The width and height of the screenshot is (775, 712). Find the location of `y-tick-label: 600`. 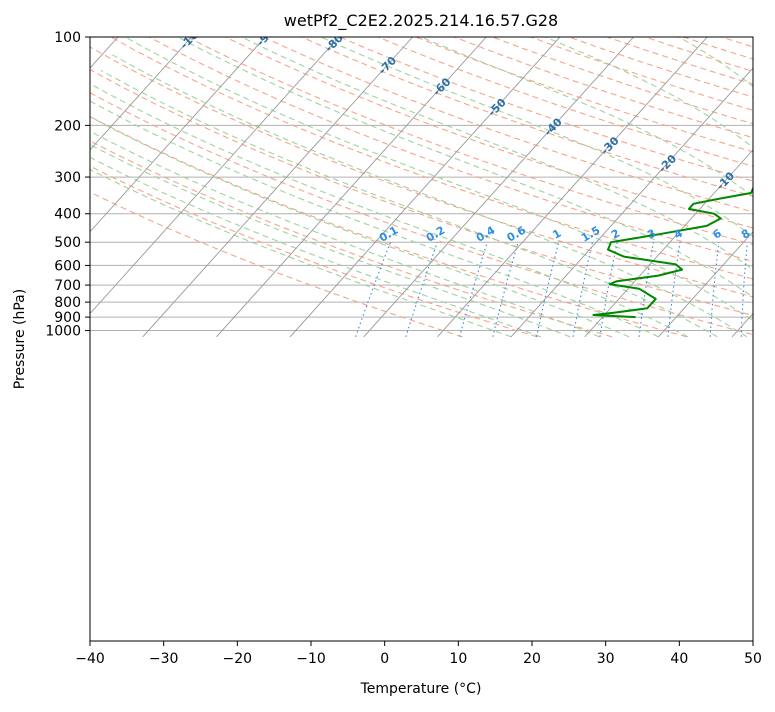

y-tick-label: 600 is located at coordinates (67, 266).